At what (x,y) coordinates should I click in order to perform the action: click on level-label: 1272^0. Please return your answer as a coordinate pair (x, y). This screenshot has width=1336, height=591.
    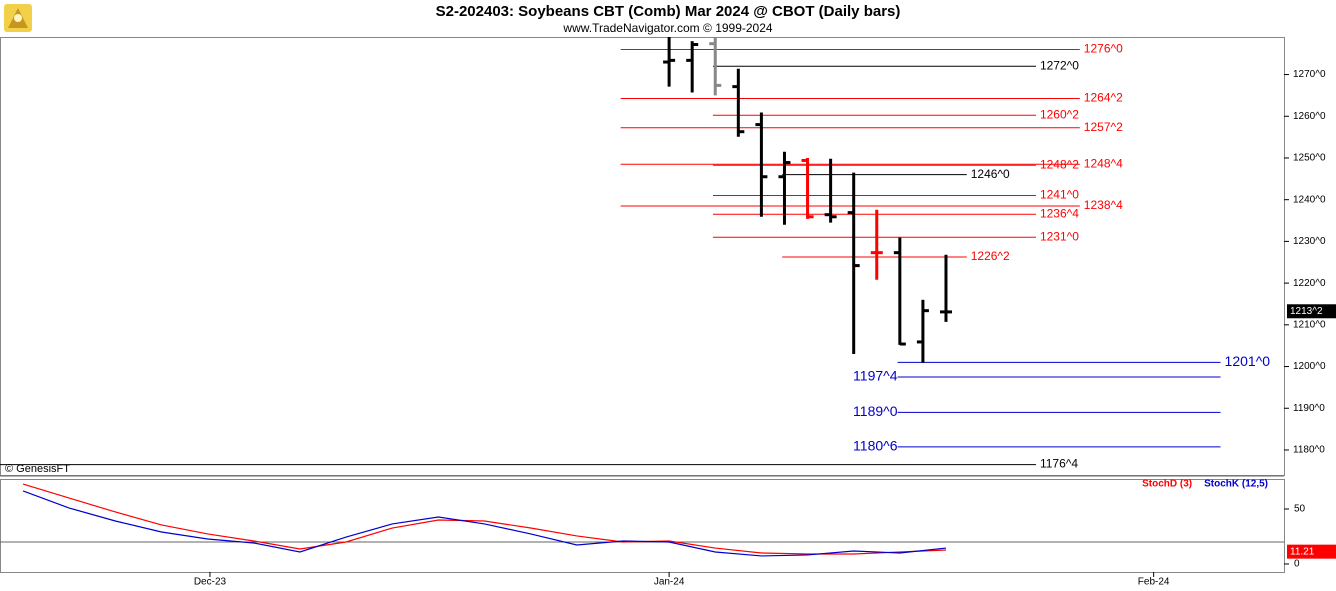
    Looking at the image, I should click on (1059, 65).